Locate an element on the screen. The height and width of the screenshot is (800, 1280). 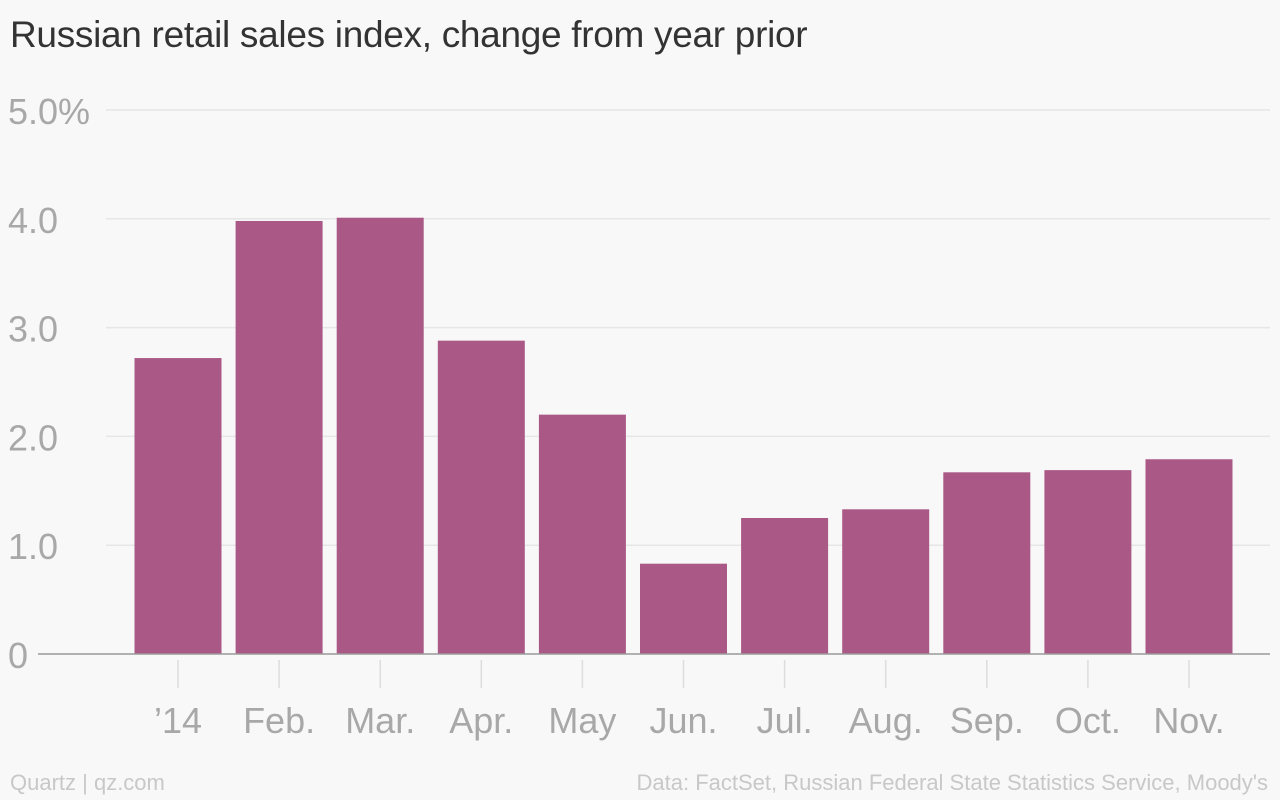
y-tick-label: 0 is located at coordinates (18, 655).